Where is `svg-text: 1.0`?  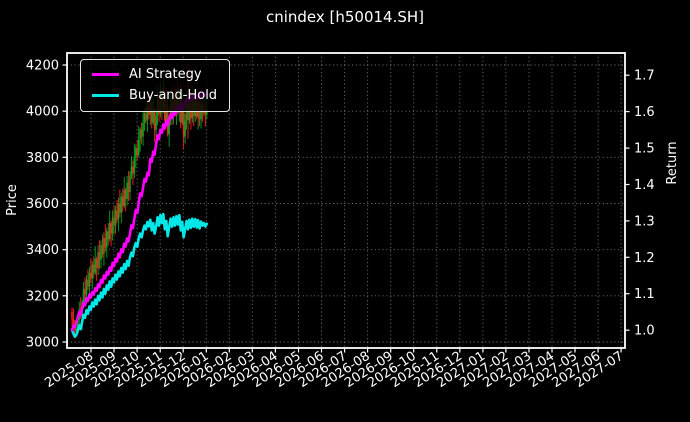 svg-text: 1.0 is located at coordinates (644, 331).